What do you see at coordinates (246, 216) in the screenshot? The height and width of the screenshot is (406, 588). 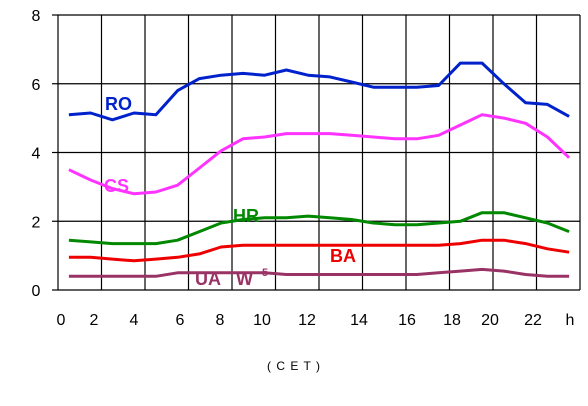 I see `series-label-hr: HR` at bounding box center [246, 216].